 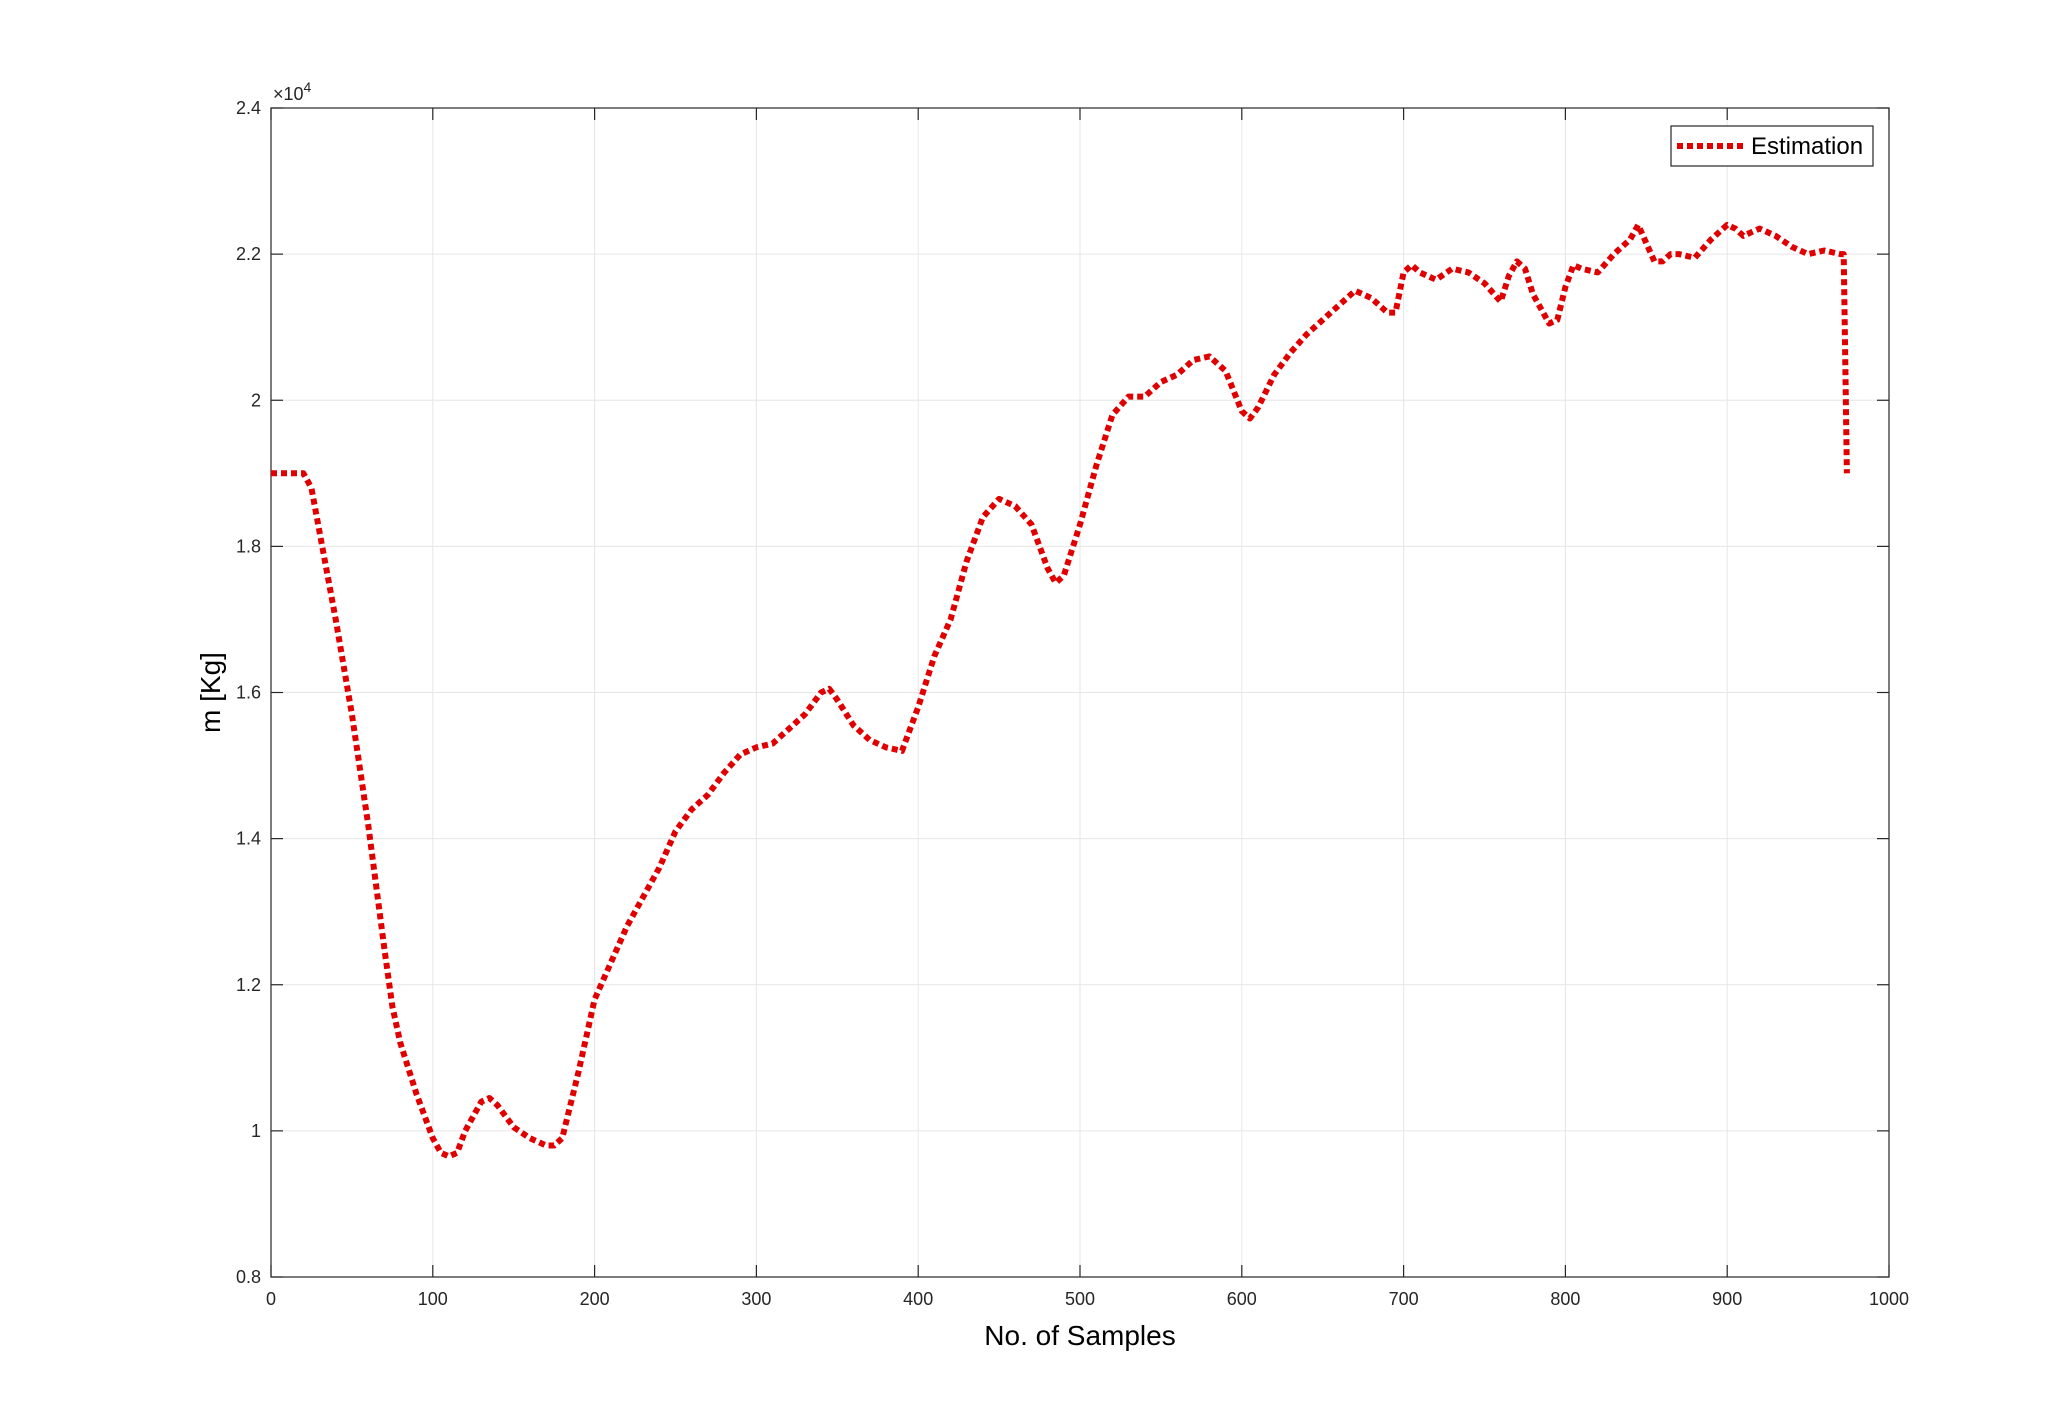 I want to click on y-tick-label: 1, so click(x=256, y=1131).